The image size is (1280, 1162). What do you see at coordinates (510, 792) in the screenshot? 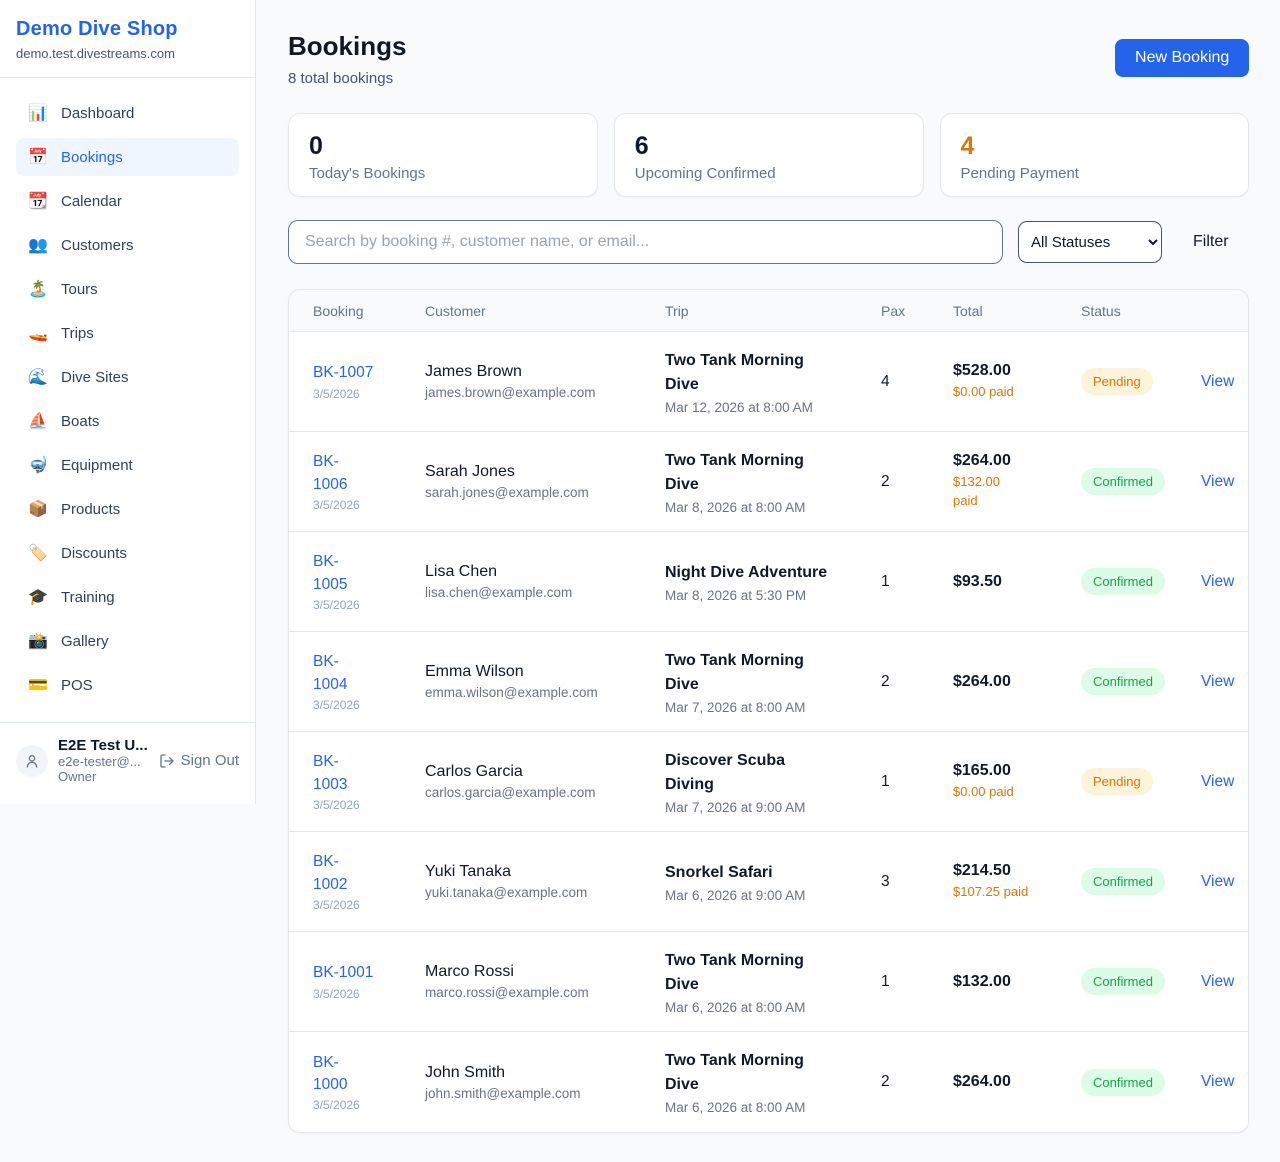
I see `customer-email: carlos.garcia@example.com` at bounding box center [510, 792].